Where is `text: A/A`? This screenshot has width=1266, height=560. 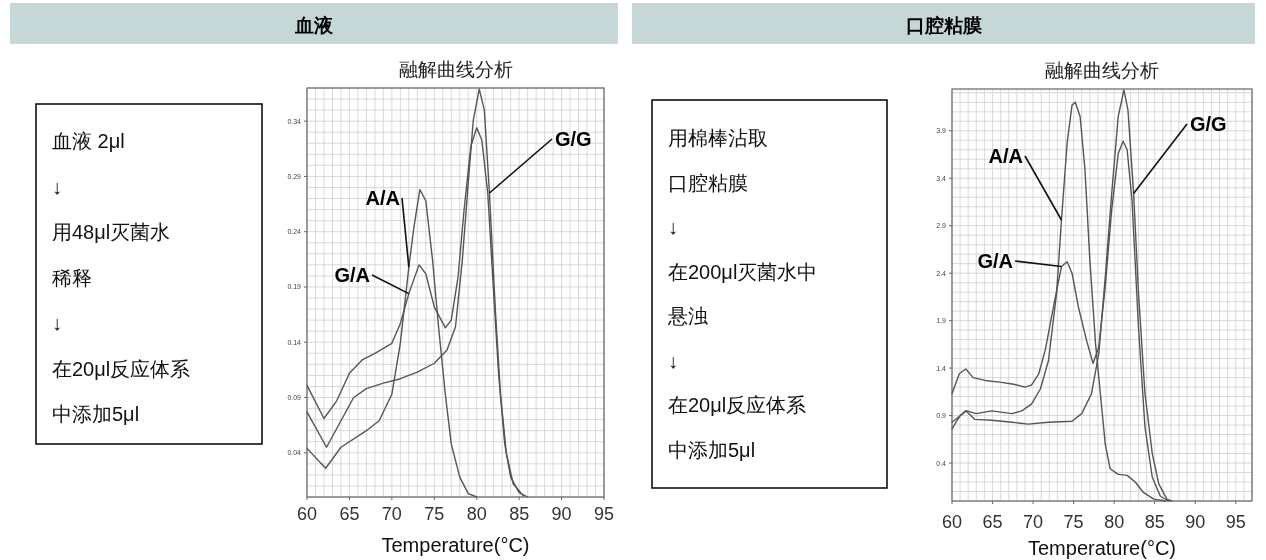 text: A/A is located at coordinates (1005, 156).